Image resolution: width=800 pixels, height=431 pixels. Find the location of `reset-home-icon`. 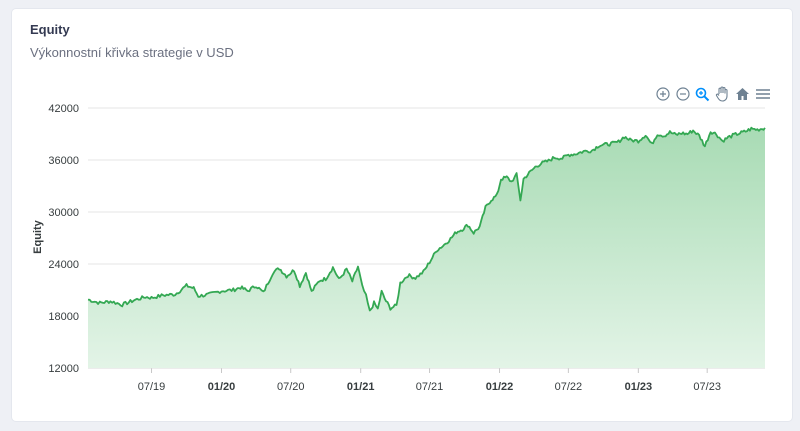

reset-home-icon is located at coordinates (742, 94).